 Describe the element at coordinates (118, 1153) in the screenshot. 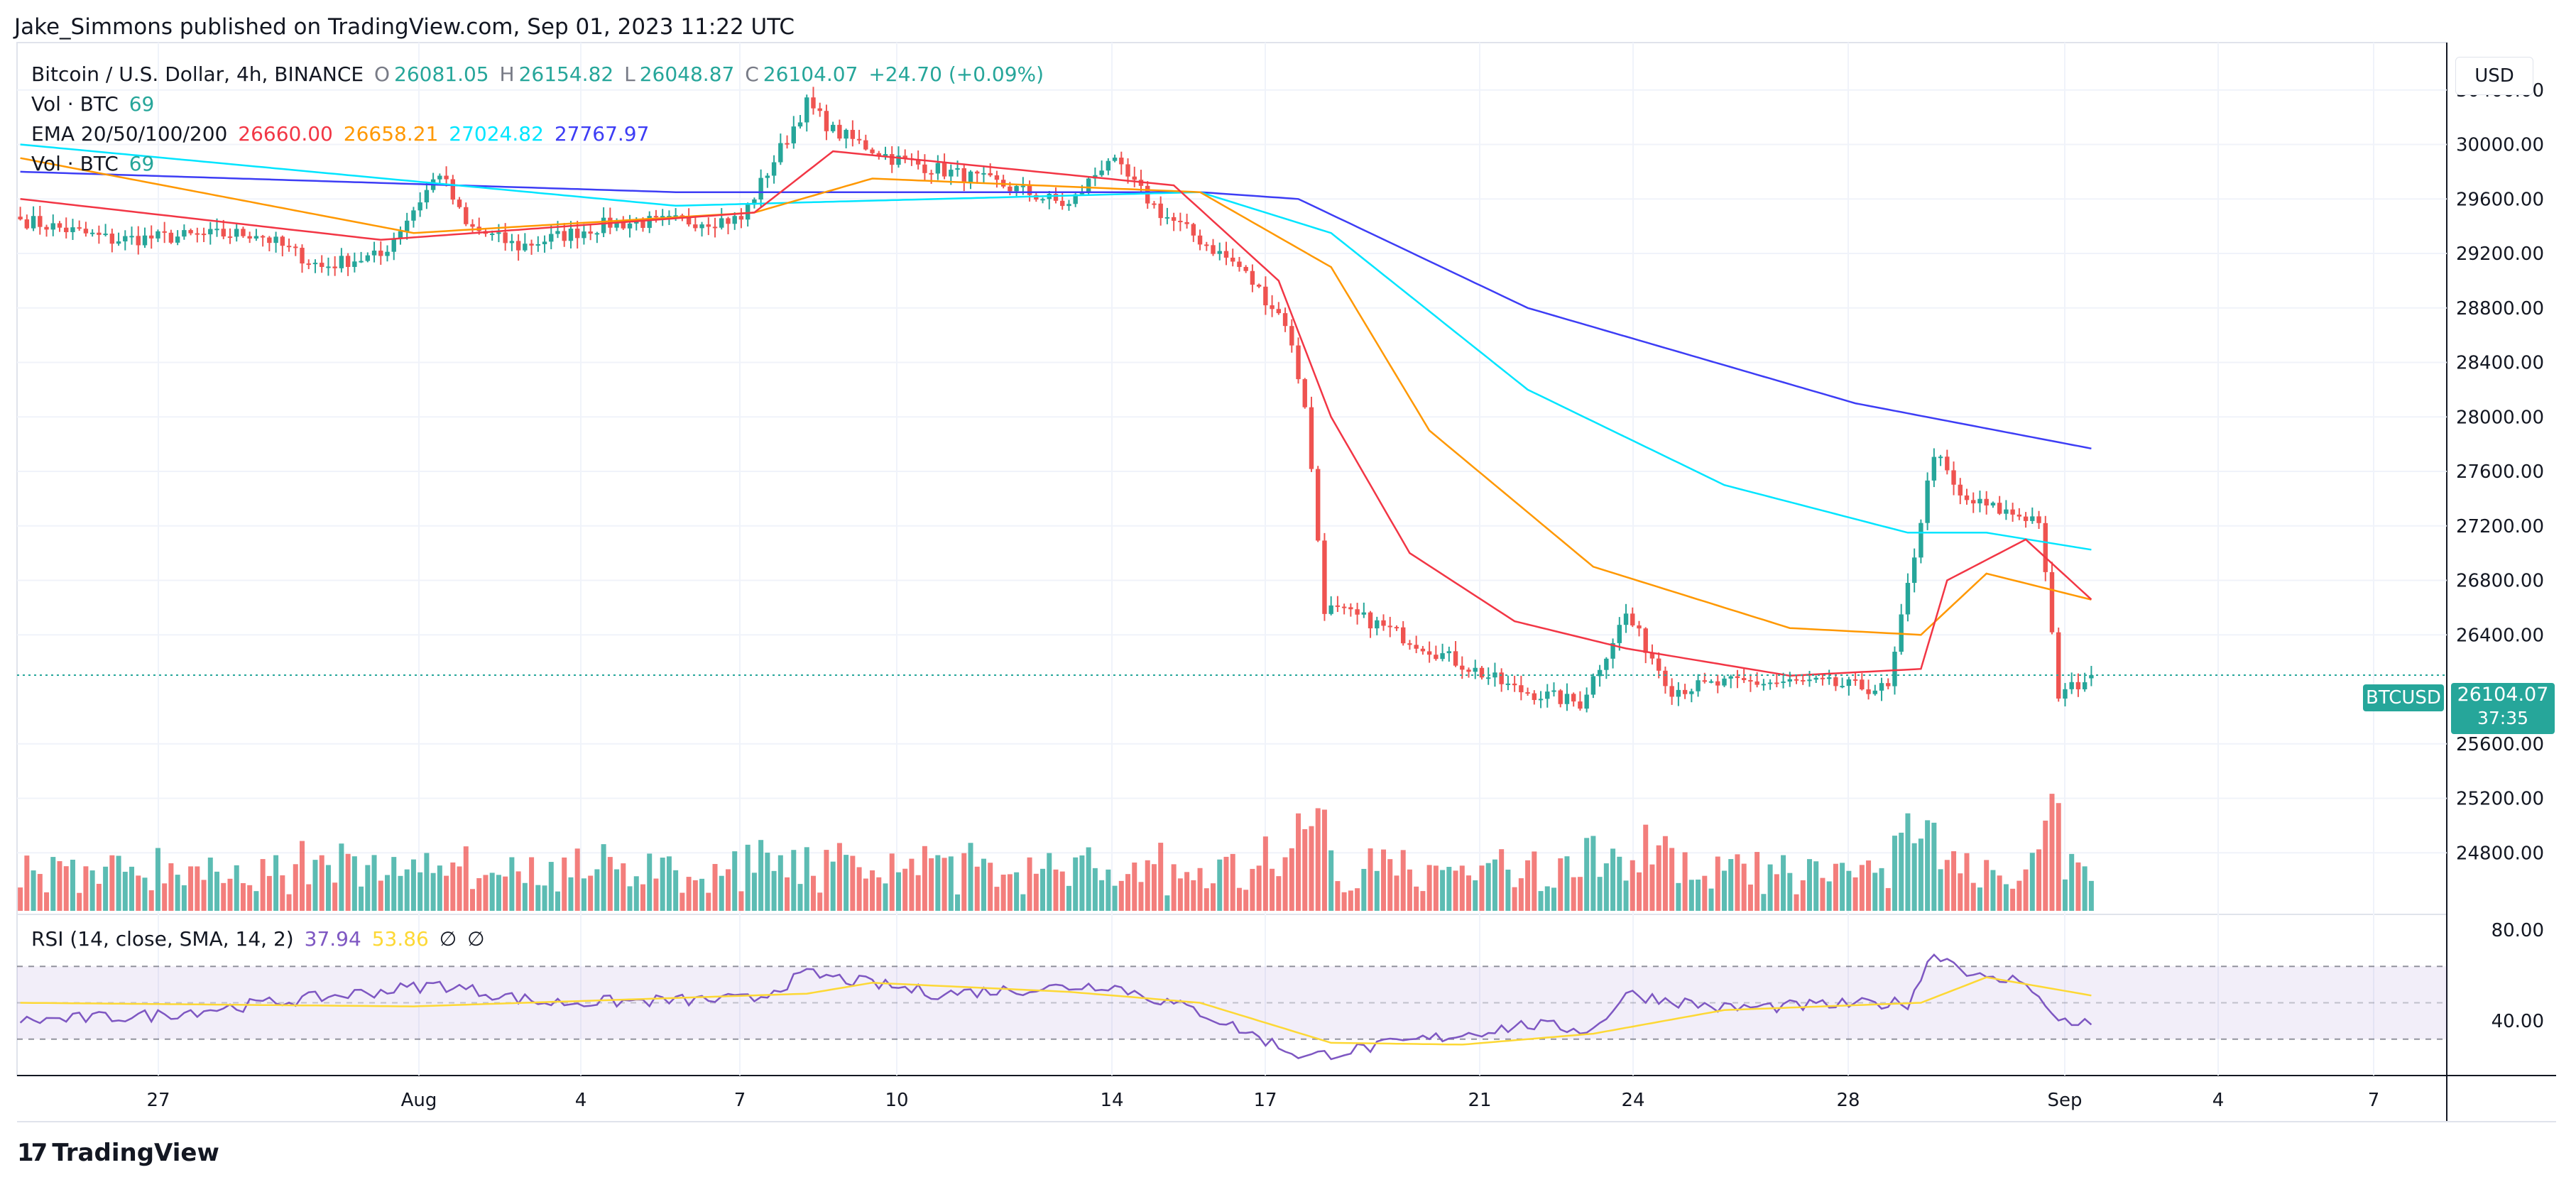

I see `footer-brand: 17 TradingView` at that location.